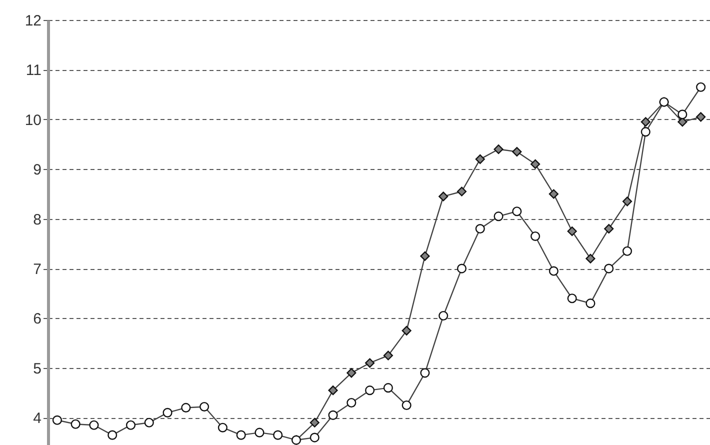 The height and width of the screenshot is (445, 710). What do you see at coordinates (37, 269) in the screenshot?
I see `y-tick-label: 7` at bounding box center [37, 269].